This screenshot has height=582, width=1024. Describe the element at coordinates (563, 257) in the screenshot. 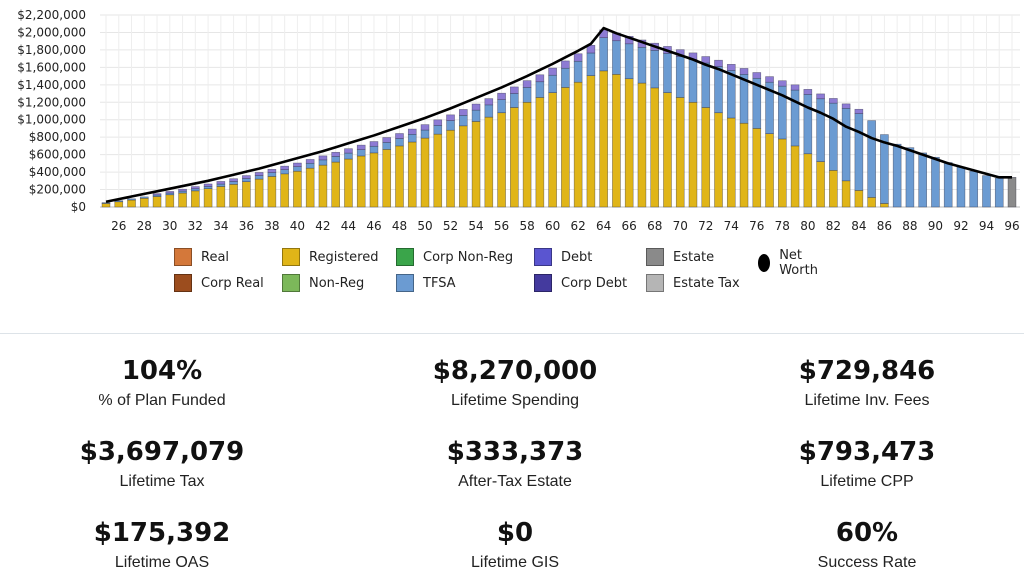

I see `legend-item-debt: Debt` at that location.